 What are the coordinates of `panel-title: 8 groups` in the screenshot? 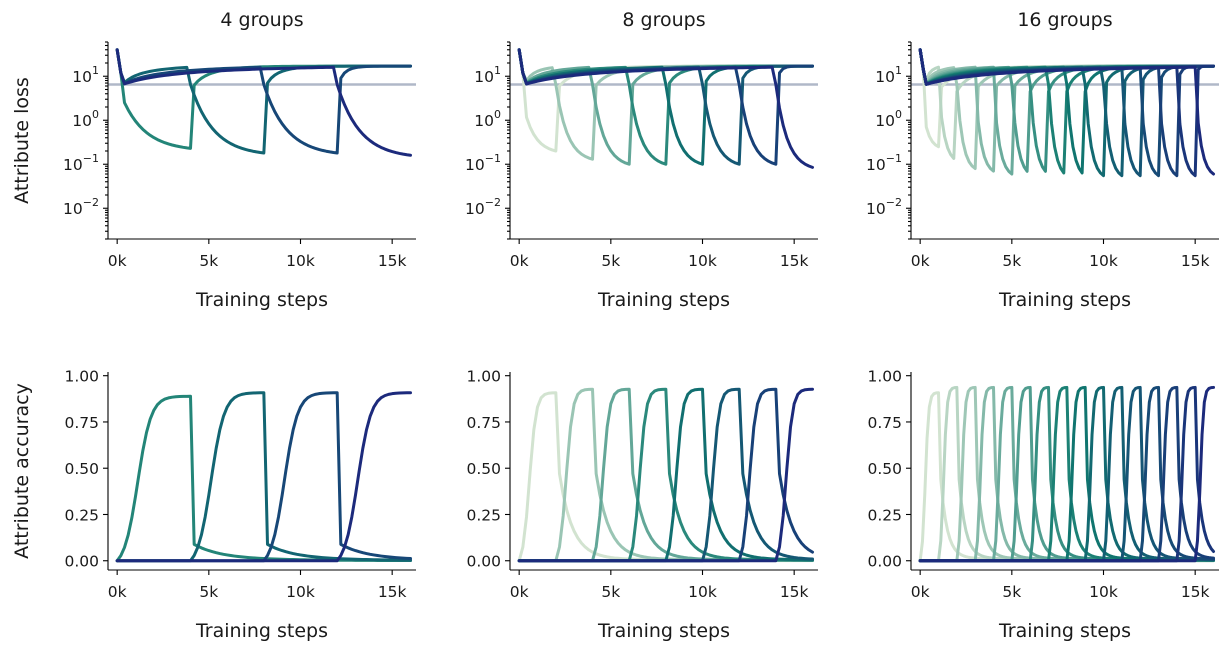 It's located at (663, 20).